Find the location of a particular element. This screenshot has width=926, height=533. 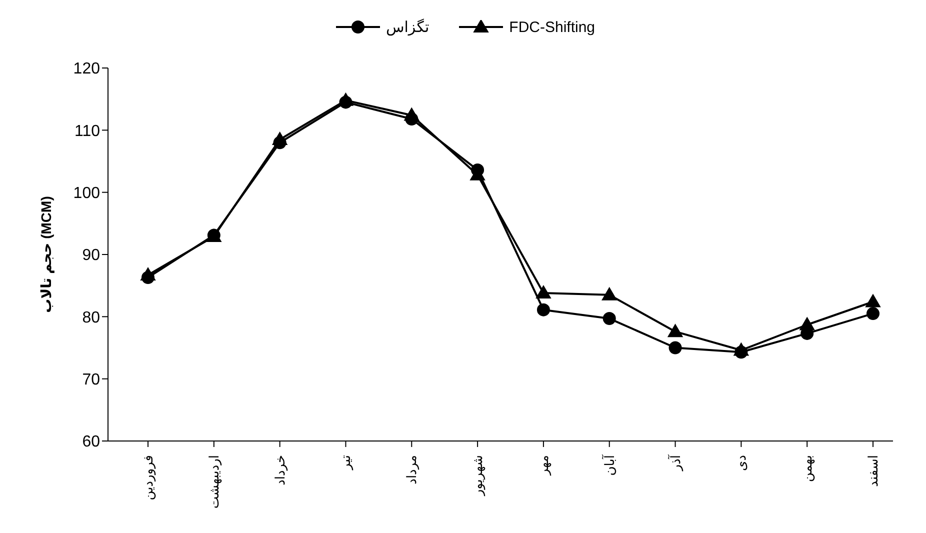

y-tick-label: 110 is located at coordinates (87, 131).